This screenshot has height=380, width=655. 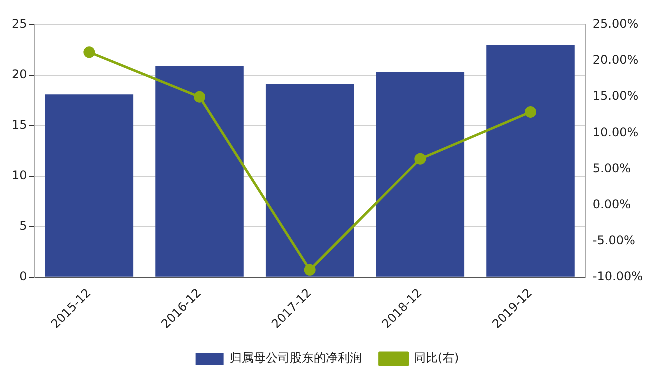 I want to click on y-tick-label: 5, so click(x=24, y=226).